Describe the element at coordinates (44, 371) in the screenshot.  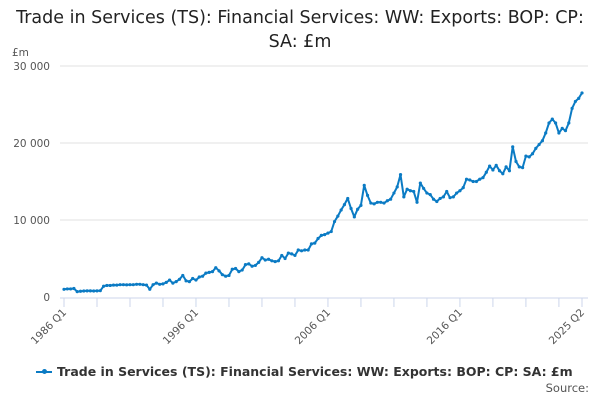
I see `legend-line-marker-icon` at that location.